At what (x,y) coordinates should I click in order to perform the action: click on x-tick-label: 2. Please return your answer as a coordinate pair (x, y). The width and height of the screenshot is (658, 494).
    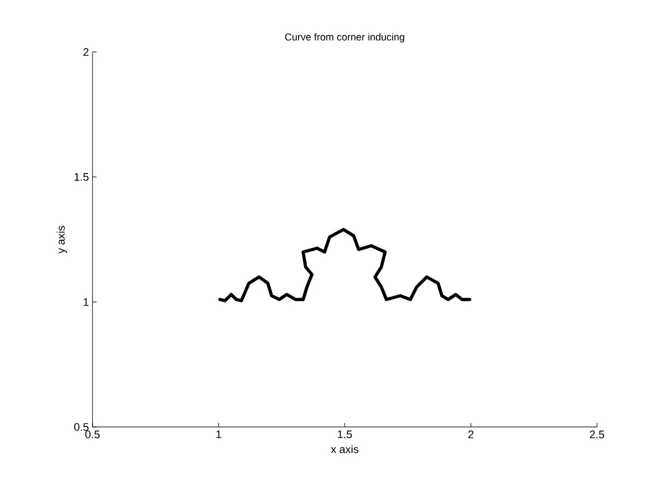
    Looking at the image, I should click on (471, 434).